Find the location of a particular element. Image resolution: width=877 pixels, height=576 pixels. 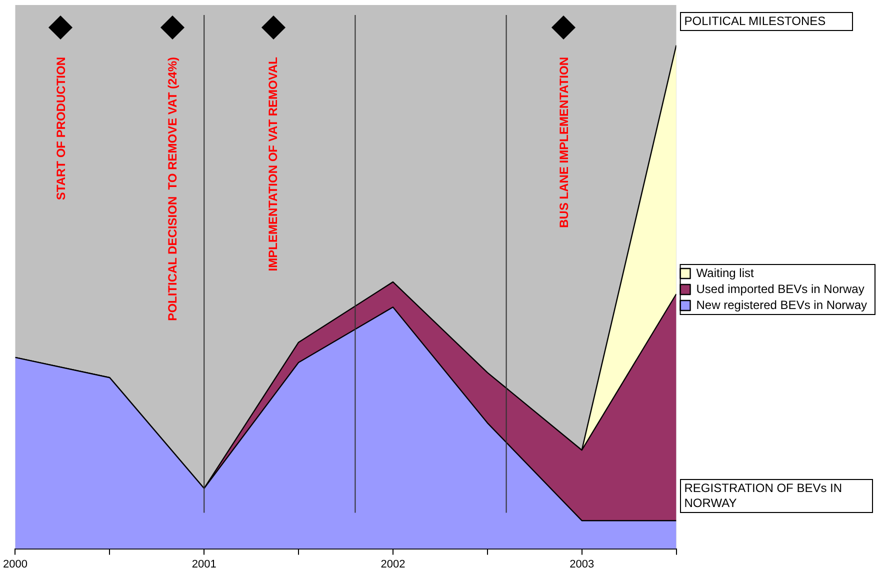

legend-label: Used imported BEVs in Norway is located at coordinates (780, 289).